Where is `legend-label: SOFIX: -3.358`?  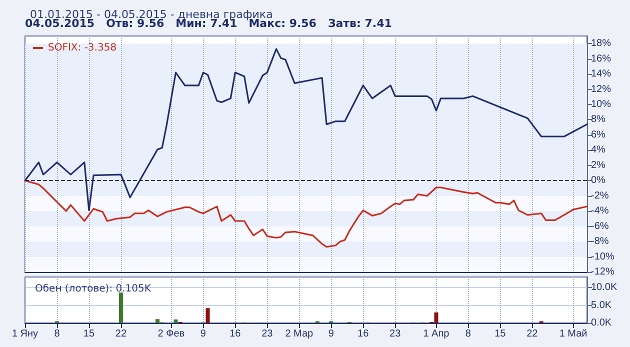
legend-label: SOFIX: -3.358 is located at coordinates (82, 48).